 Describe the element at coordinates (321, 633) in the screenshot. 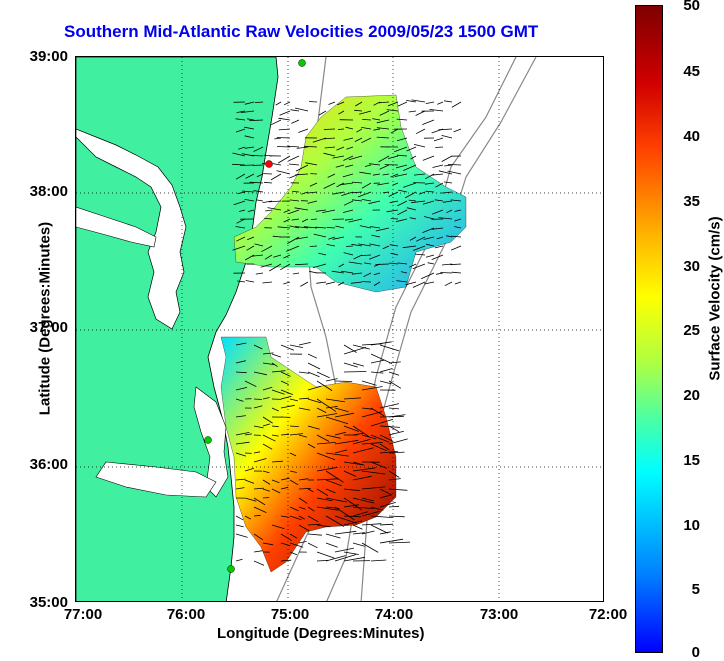

I see `x-axis-title: Longitude (Degrees:Minutes)` at that location.